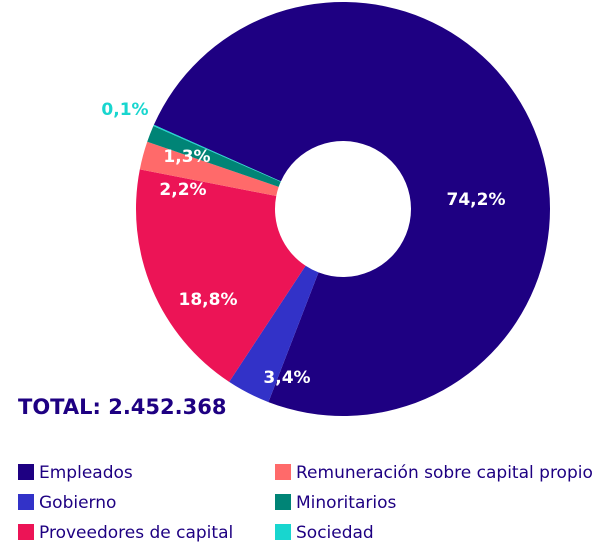 The image size is (607, 543). I want to click on legend-label: Sociedad, so click(335, 533).